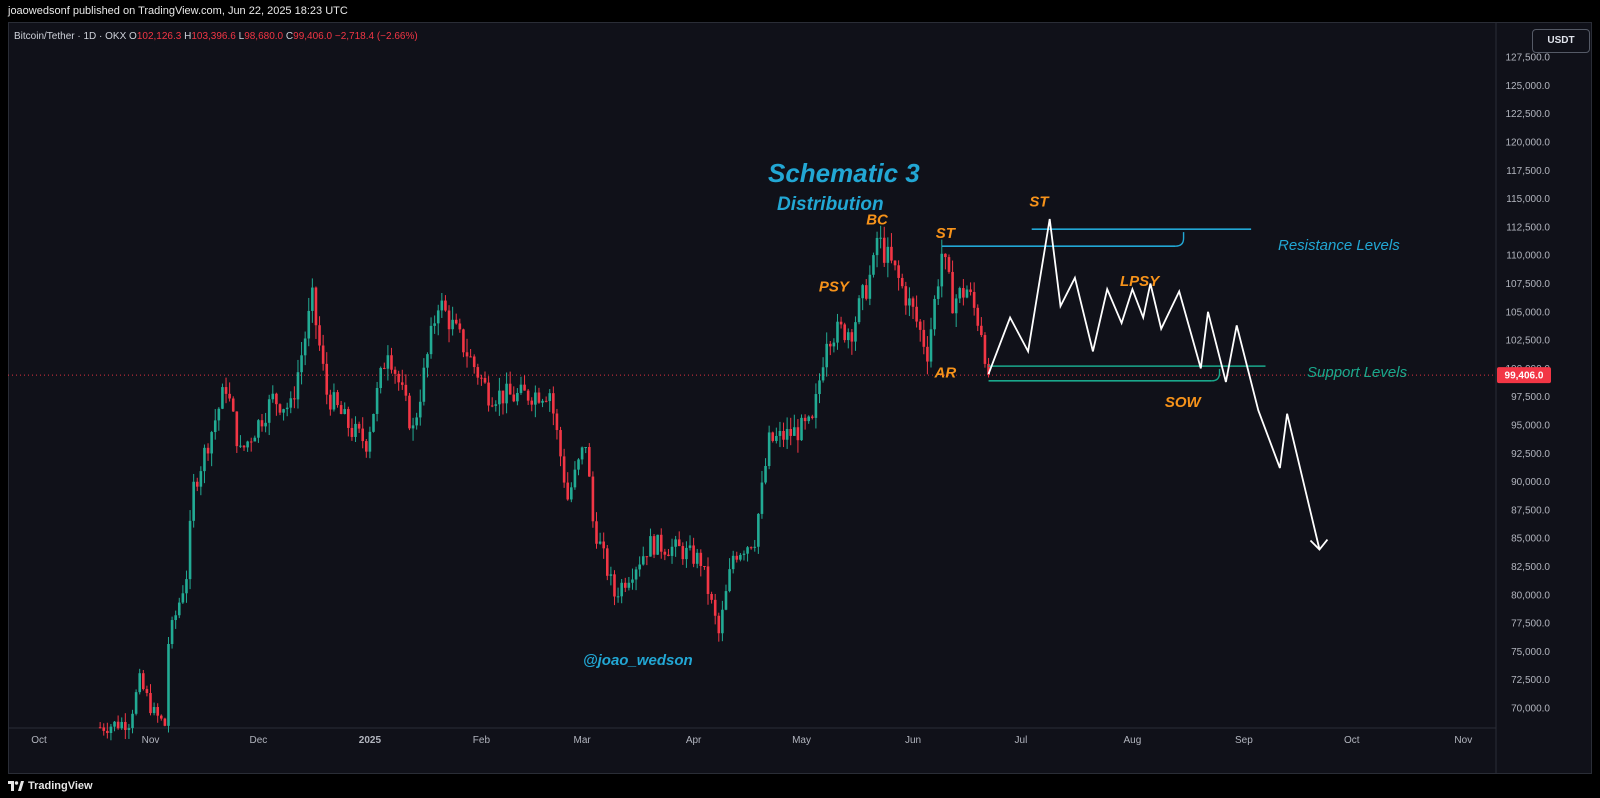  Describe the element at coordinates (1357, 372) in the screenshot. I see `support-levels-label: Support Levels` at that location.